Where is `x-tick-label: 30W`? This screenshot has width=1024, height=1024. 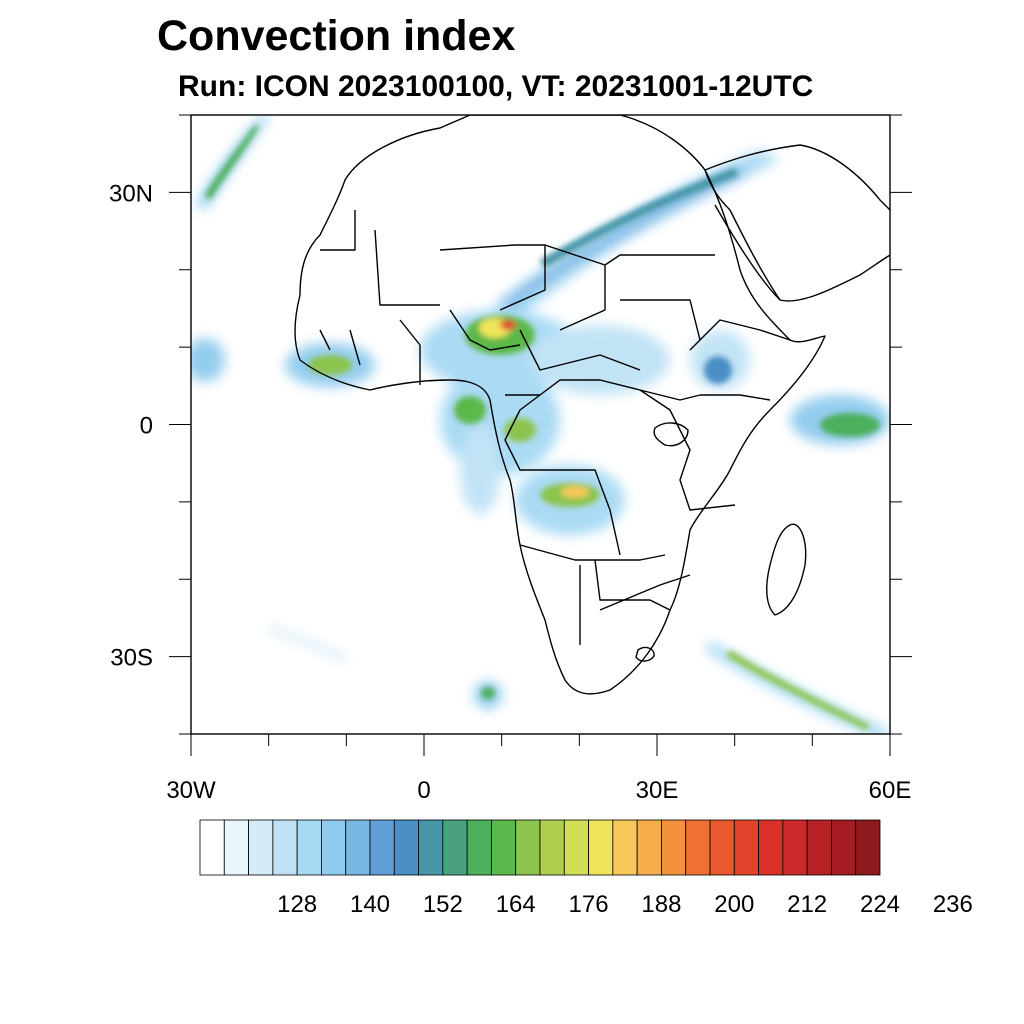
x-tick-label: 30W is located at coordinates (191, 790).